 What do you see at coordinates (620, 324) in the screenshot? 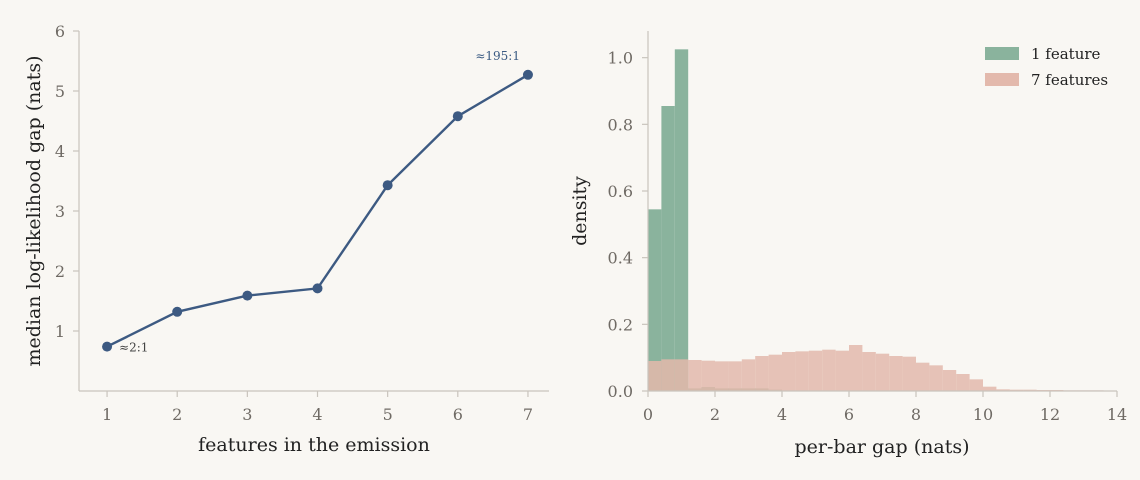
I see `right-y-tick-label: 0.2` at bounding box center [620, 324].